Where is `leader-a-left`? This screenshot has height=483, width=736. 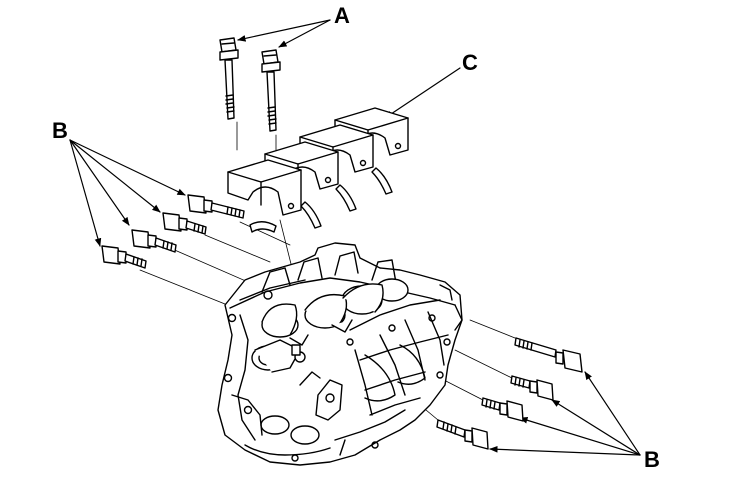
leader-a-left is located at coordinates (284, 30).